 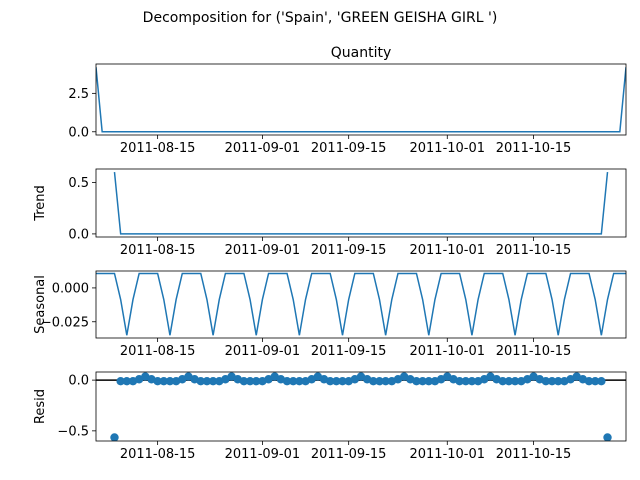 What do you see at coordinates (65, 322) in the screenshot?
I see `y-tick-label: −0.025` at bounding box center [65, 322].